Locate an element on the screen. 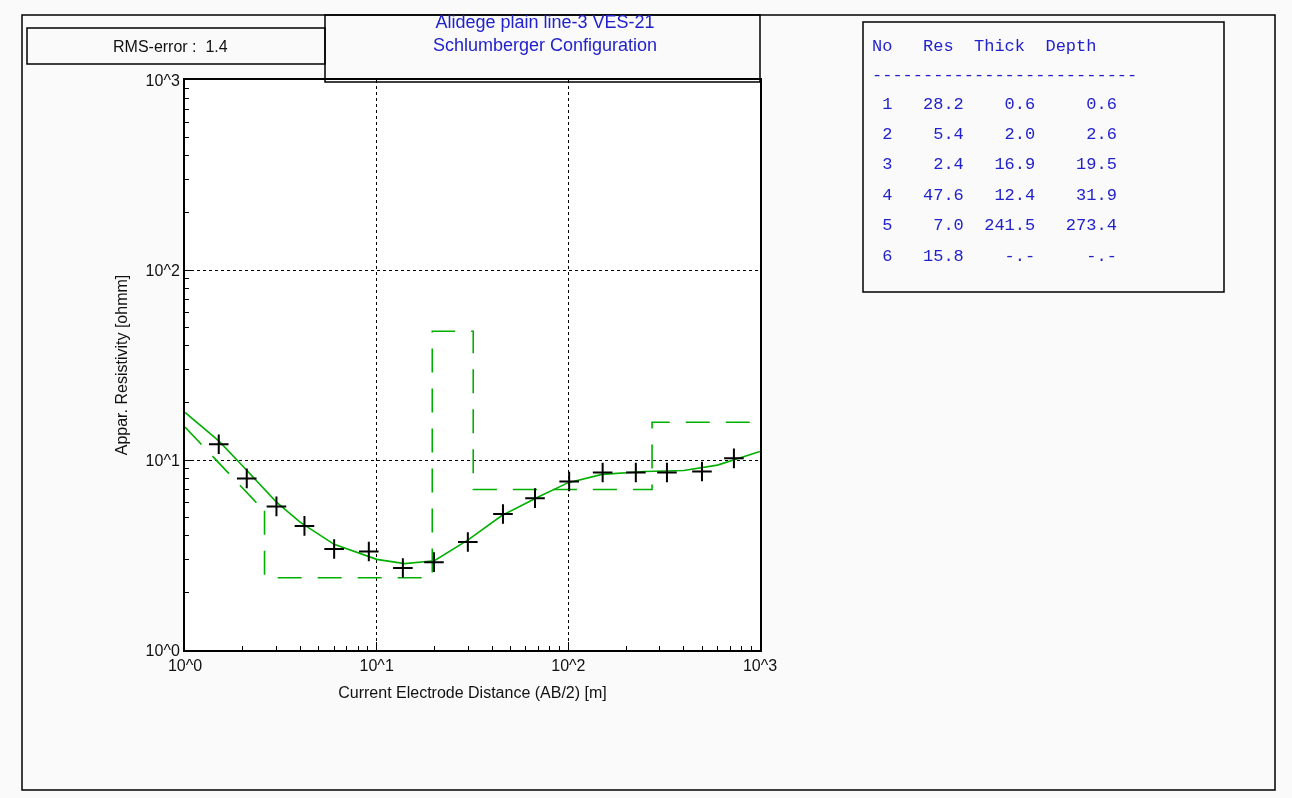  text: 3 2.4 16.9 19.5 is located at coordinates (994, 164).